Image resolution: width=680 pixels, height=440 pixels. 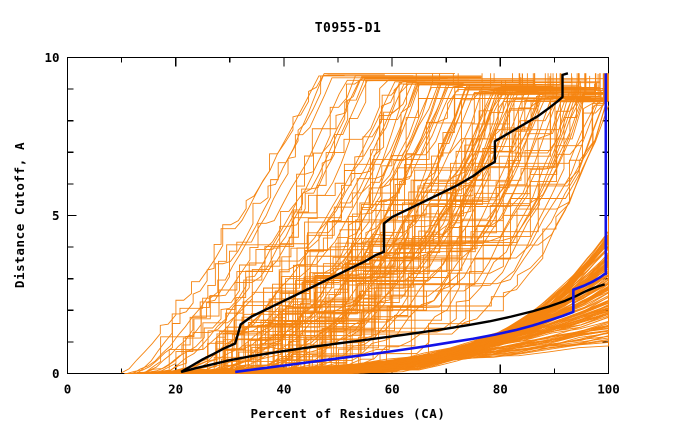 What do you see at coordinates (283, 389) in the screenshot?
I see `x-tick-label: 40` at bounding box center [283, 389].